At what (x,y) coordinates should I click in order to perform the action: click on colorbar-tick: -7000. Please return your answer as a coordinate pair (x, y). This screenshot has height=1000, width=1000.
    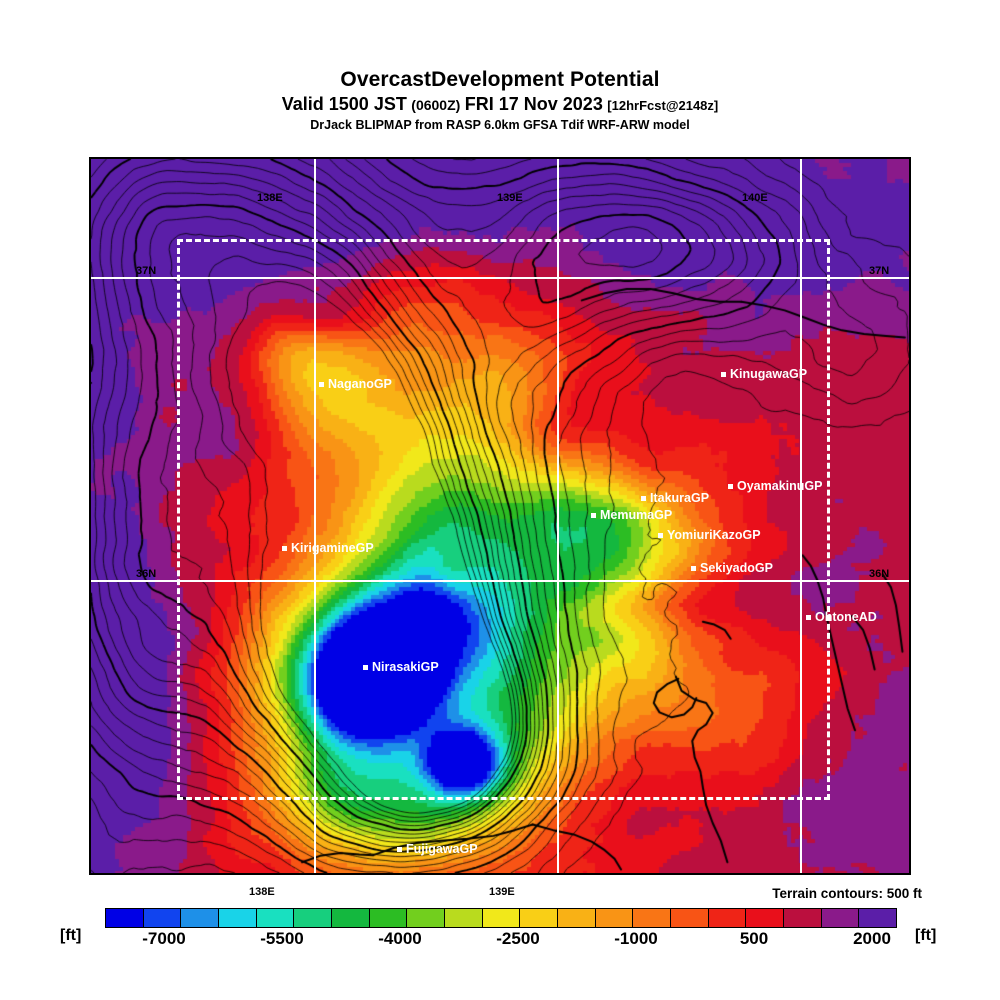
    Looking at the image, I should click on (164, 938).